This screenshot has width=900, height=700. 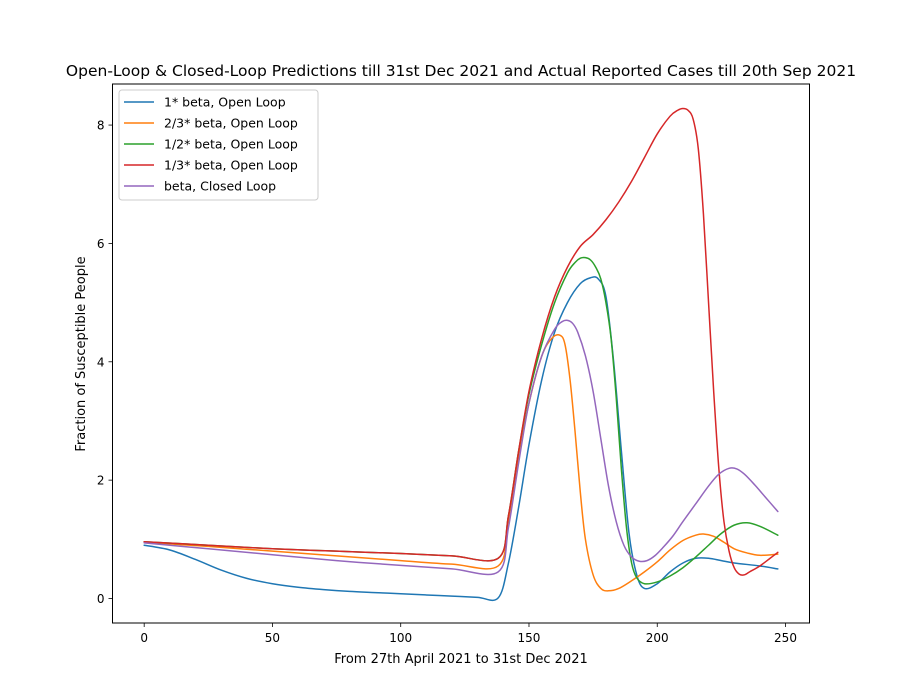 I want to click on legend-label: 1/2* beta, Open Loop, so click(x=231, y=144).